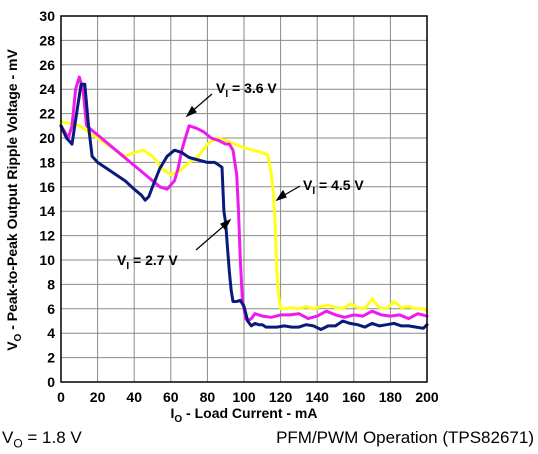 The height and width of the screenshot is (454, 538). I want to click on y-tick-label: 4, so click(51, 333).